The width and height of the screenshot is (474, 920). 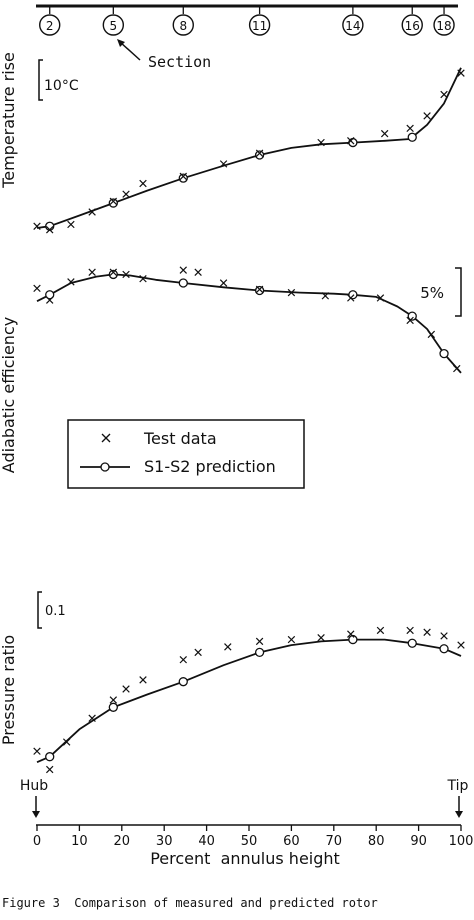 What do you see at coordinates (186, 454) in the screenshot?
I see `legend: Test data S1-S2 prediction` at bounding box center [186, 454].